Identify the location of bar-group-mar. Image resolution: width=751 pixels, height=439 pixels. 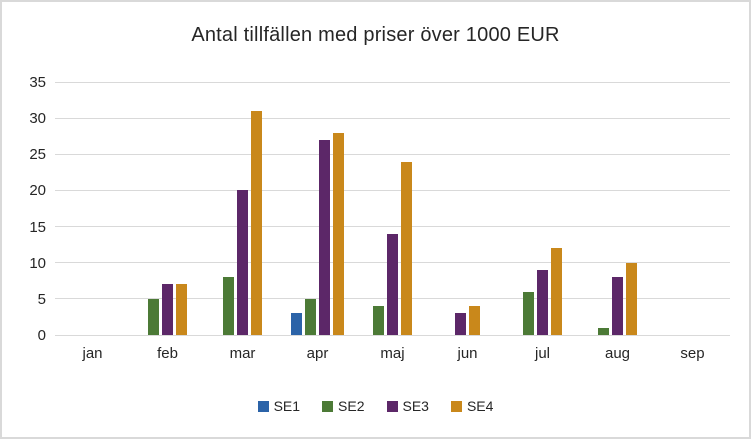
(242, 208).